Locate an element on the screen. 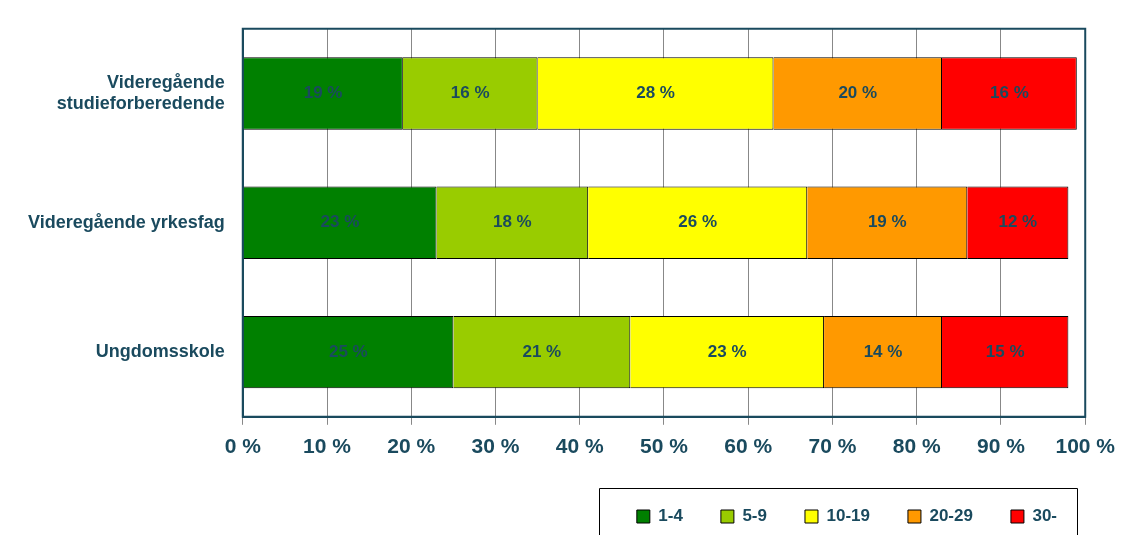 The image size is (1133, 543). data-label: 12 % is located at coordinates (1018, 222).